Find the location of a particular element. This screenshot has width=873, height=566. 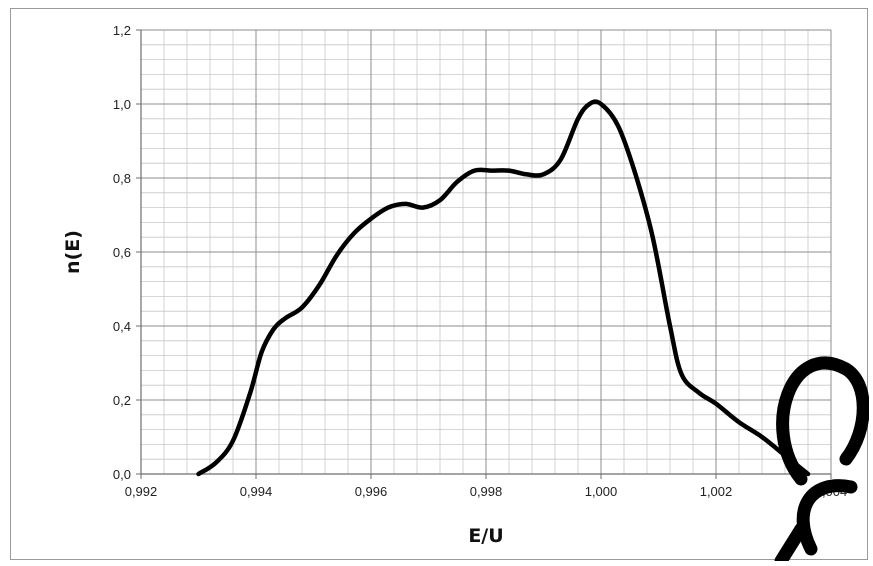

y-tick-label: 0,6 is located at coordinates (122, 252).